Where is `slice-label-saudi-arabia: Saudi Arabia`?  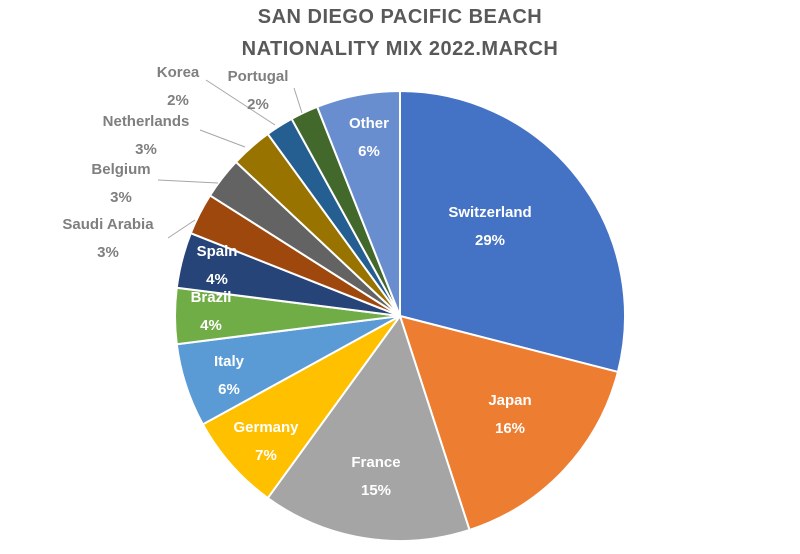
slice-label-saudi-arabia: Saudi Arabia is located at coordinates (108, 224).